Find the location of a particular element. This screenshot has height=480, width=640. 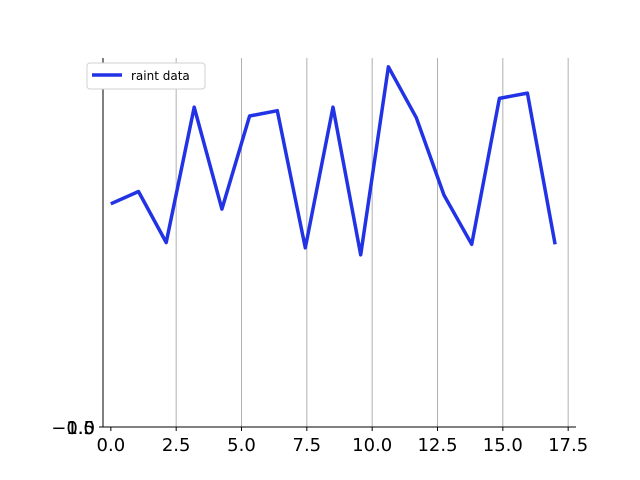

y-tick-label: −1.0 is located at coordinates (73, 428).